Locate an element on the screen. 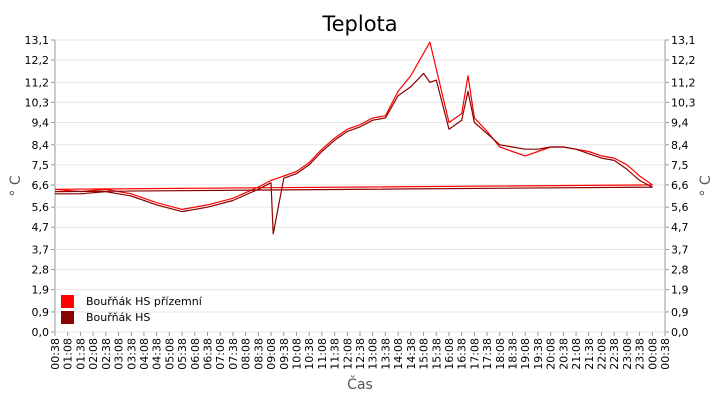 The image size is (720, 400). x-tick-label: 17:38 is located at coordinates (487, 354).